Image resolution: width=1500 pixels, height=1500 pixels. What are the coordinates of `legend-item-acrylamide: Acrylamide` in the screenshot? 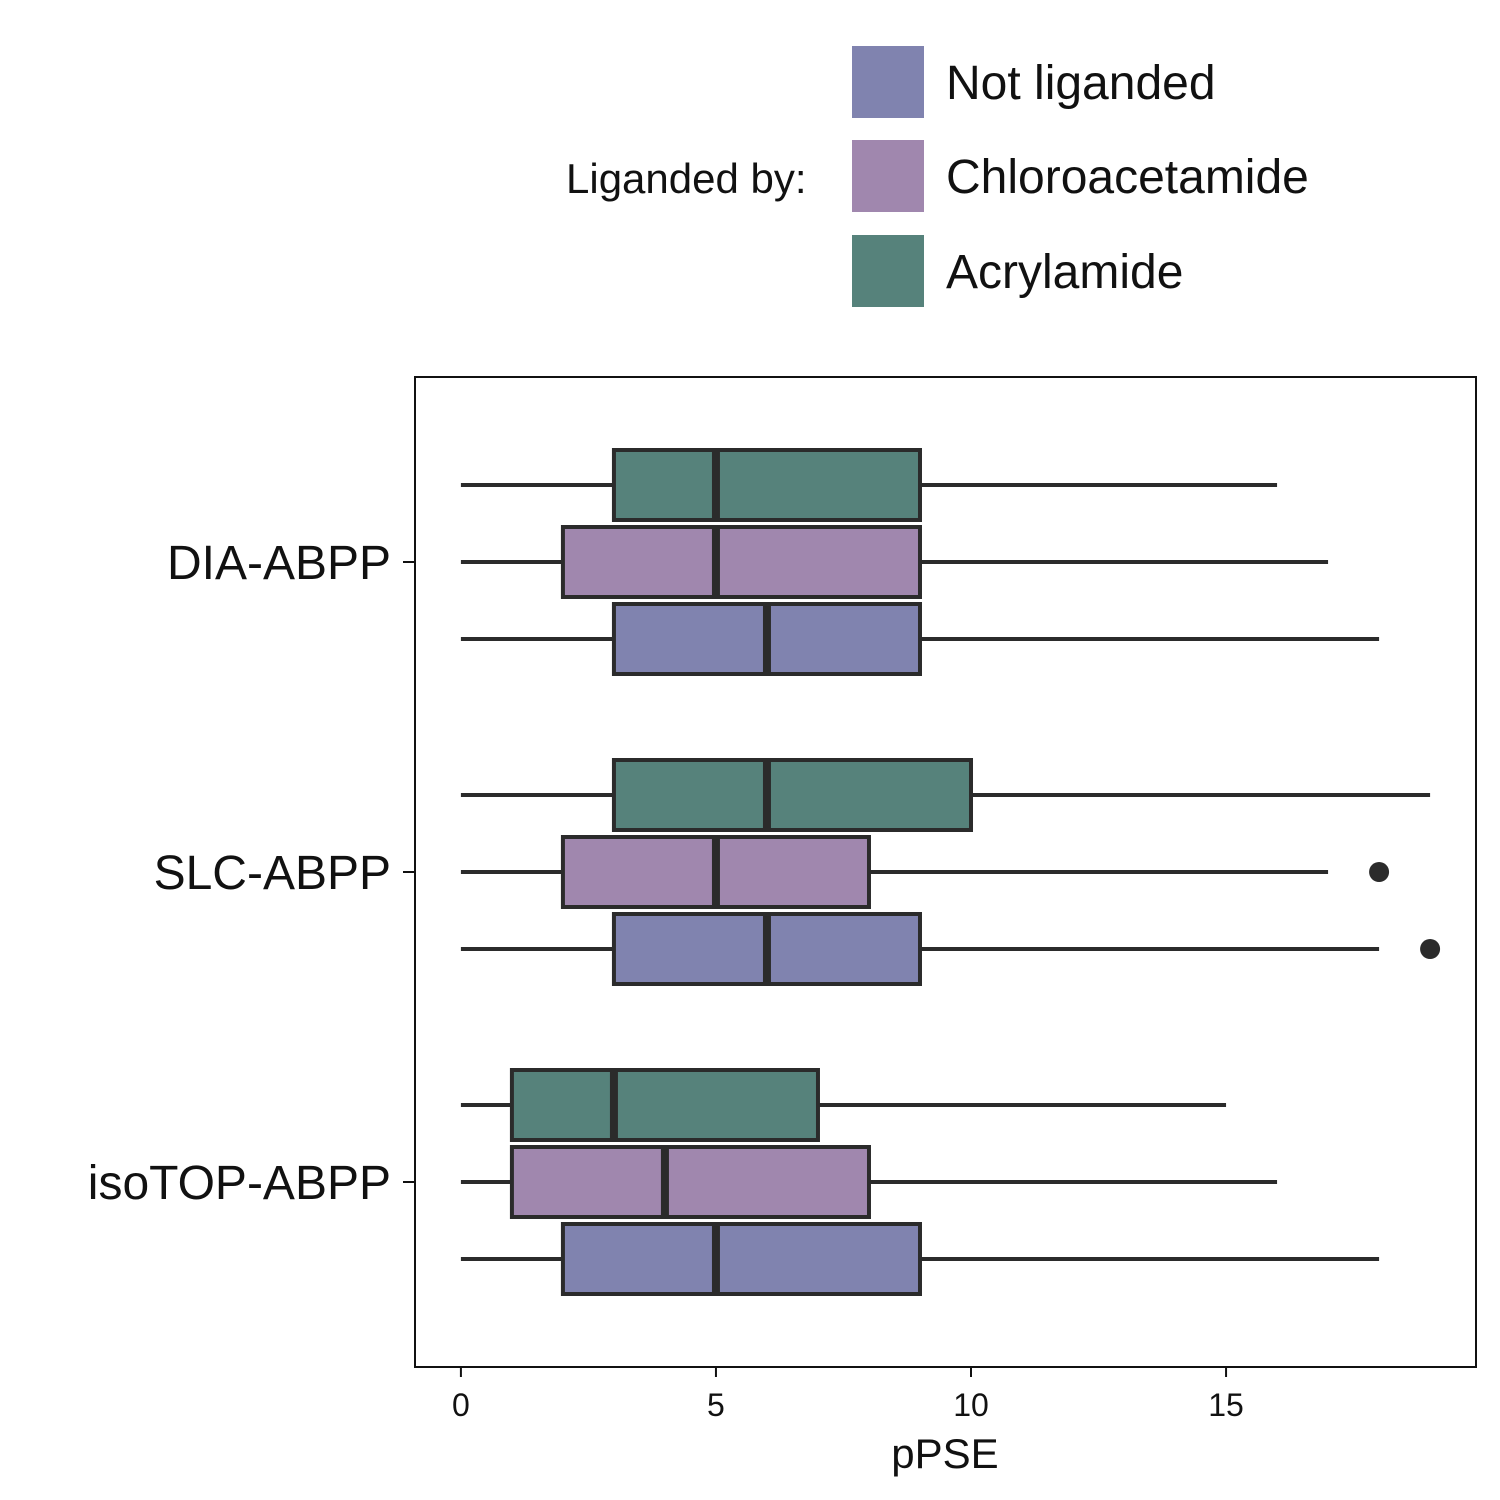 It's located at (1132, 271).